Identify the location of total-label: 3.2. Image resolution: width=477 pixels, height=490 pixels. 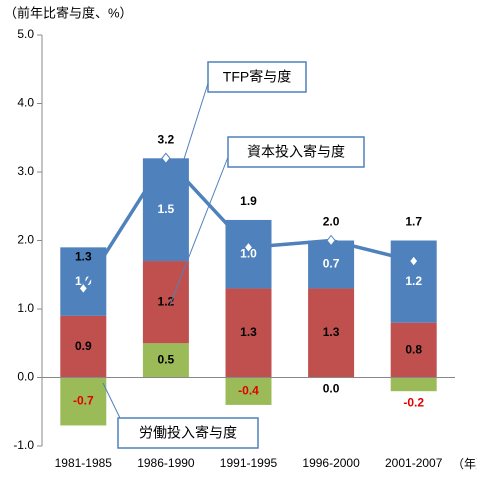
(166, 139).